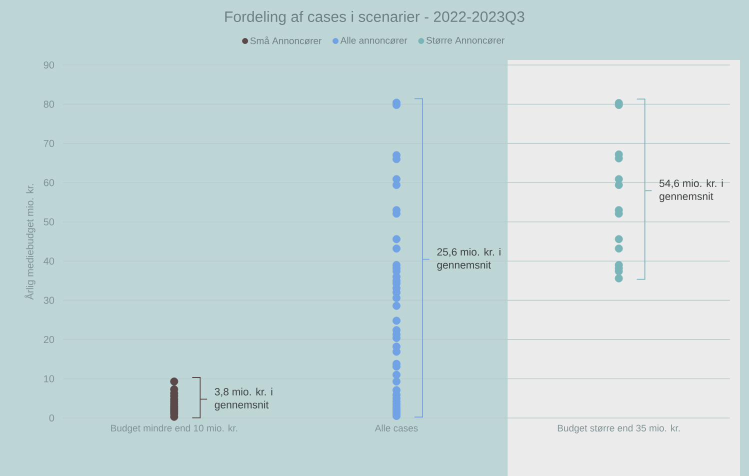 This screenshot has width=749, height=476. What do you see at coordinates (243, 399) in the screenshot?
I see `annotation: 3,8 mio. kr. i gennemsnit` at bounding box center [243, 399].